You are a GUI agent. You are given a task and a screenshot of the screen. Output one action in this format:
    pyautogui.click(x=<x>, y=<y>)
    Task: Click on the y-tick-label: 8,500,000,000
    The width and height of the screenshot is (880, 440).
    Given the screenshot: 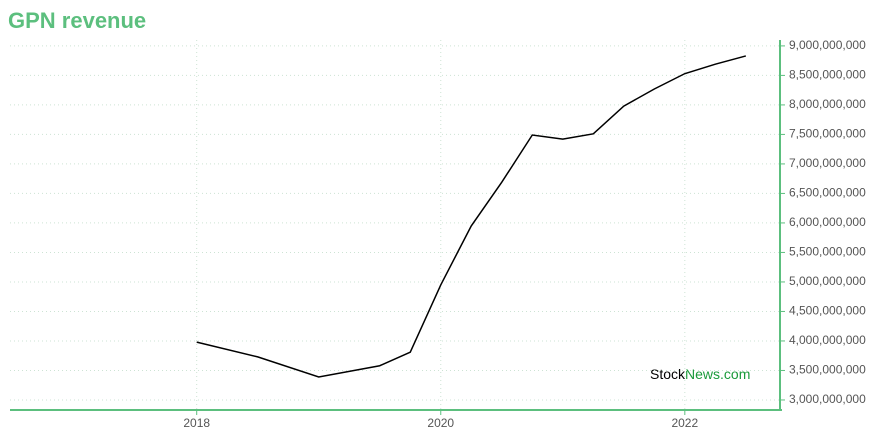 What is the action you would take?
    pyautogui.click(x=827, y=75)
    